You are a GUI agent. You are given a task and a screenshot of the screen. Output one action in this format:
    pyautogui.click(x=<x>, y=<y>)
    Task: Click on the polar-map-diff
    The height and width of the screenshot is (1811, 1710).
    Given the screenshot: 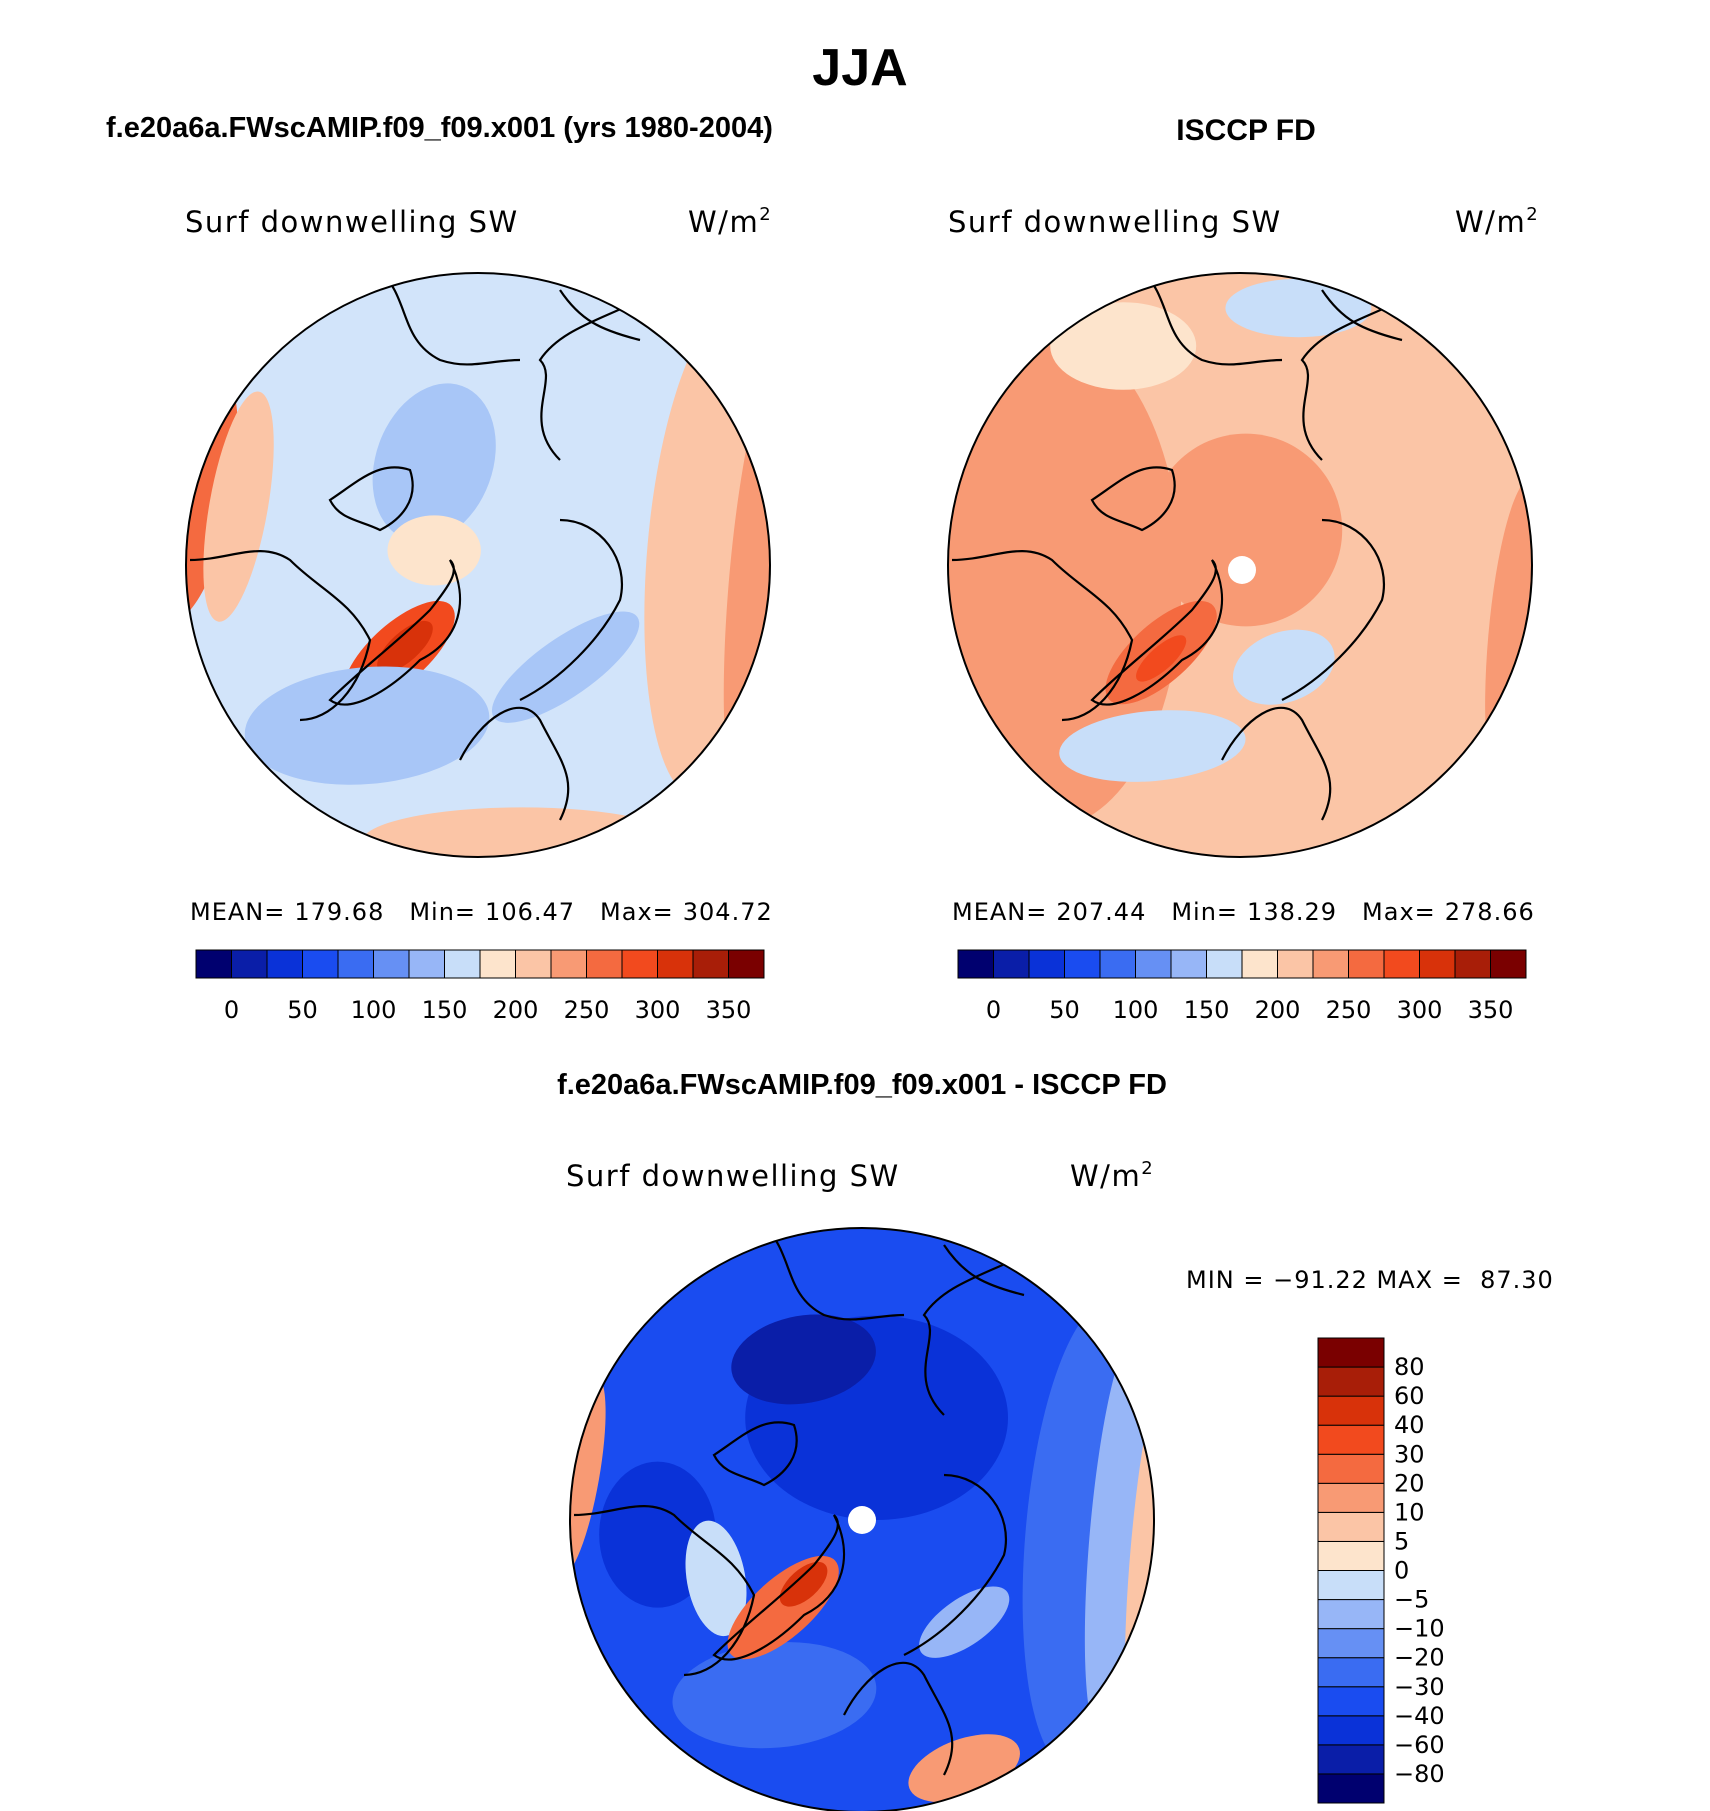 What is the action you would take?
    pyautogui.click(x=862, y=1519)
    